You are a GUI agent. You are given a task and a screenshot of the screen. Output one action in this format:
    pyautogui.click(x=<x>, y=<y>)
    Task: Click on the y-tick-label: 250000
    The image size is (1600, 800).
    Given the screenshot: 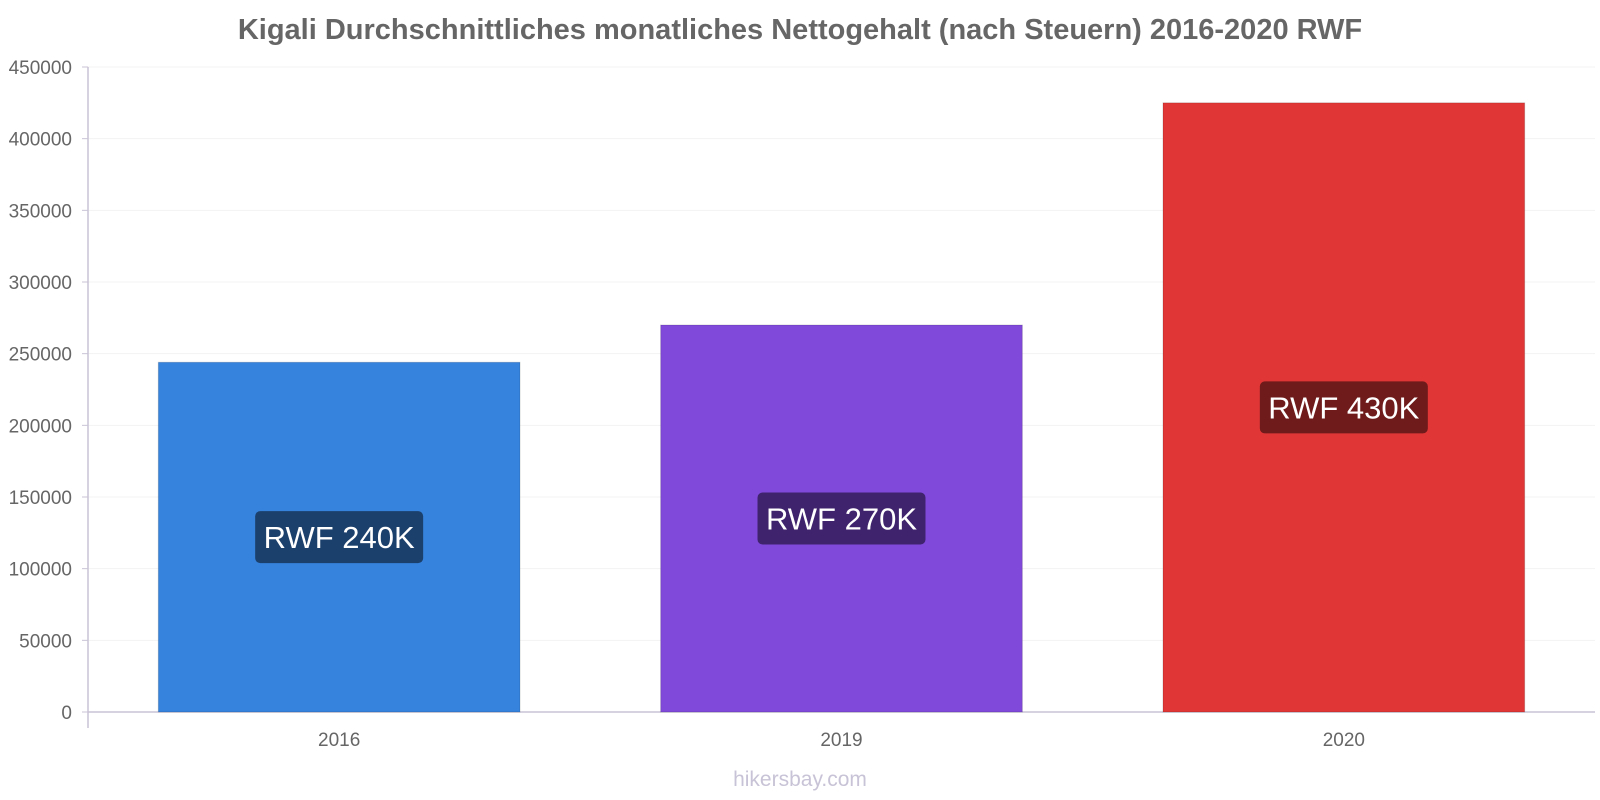 What is the action you would take?
    pyautogui.click(x=40, y=355)
    